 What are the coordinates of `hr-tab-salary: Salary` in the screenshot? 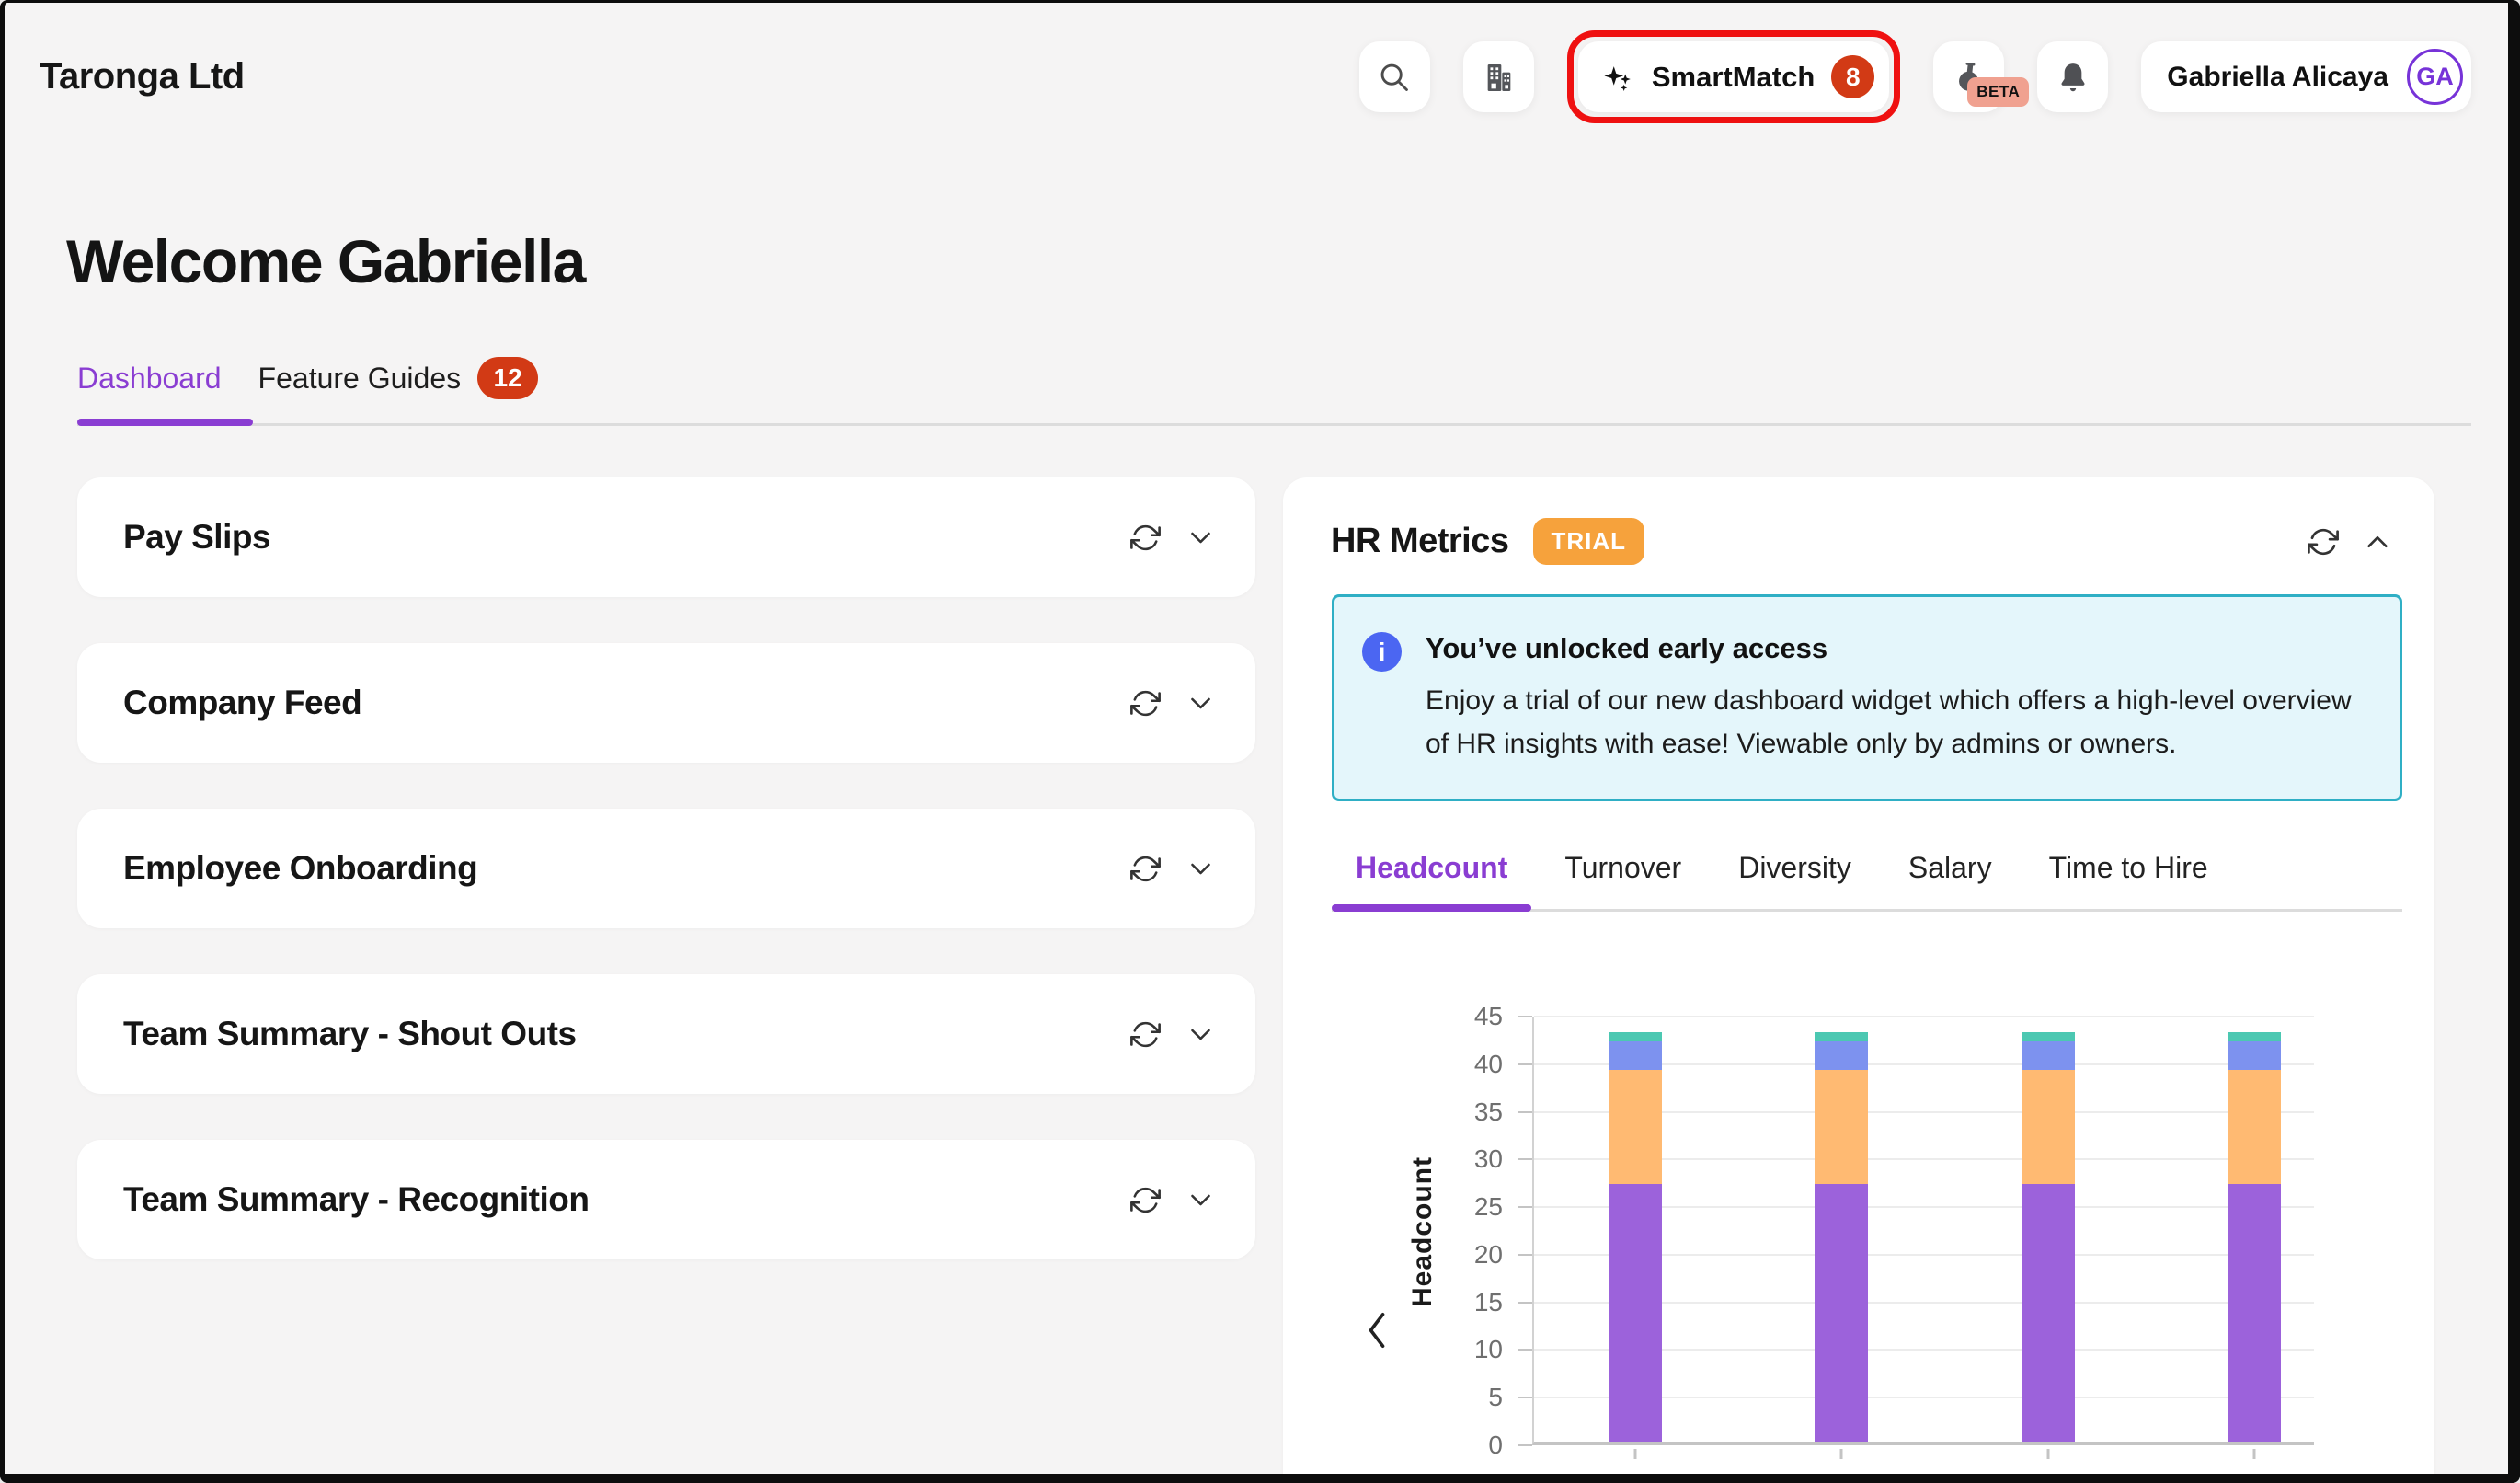 It's located at (1950, 880).